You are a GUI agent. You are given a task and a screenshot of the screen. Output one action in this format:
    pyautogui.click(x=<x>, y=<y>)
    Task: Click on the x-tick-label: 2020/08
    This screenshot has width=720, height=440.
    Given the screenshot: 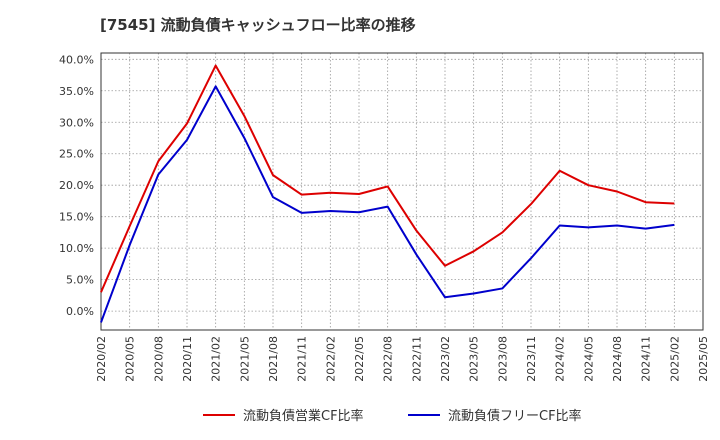 What is the action you would take?
    pyautogui.click(x=158, y=359)
    